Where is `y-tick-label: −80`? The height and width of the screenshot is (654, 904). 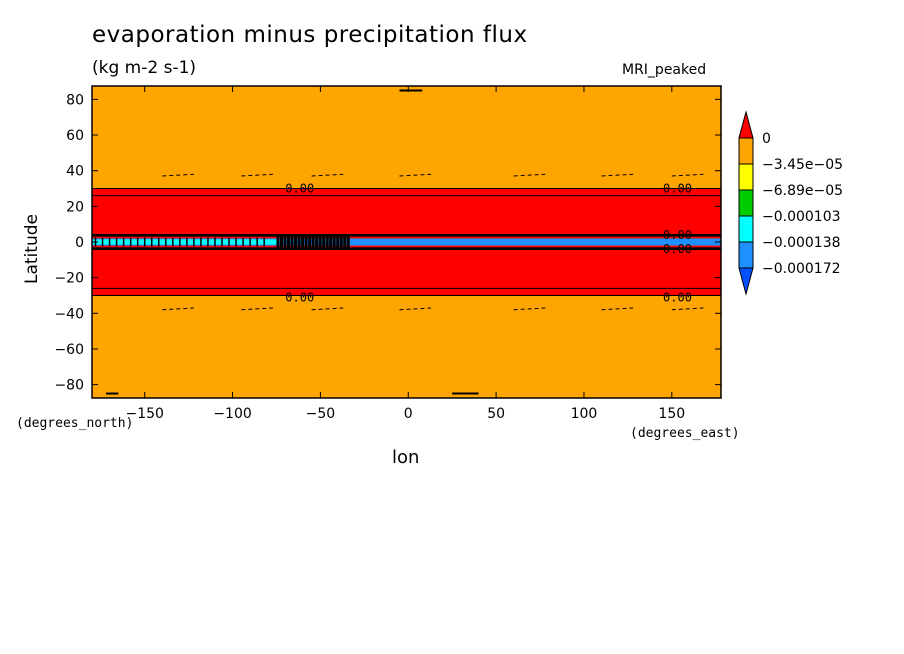
y-tick-label: −80 is located at coordinates (69, 386).